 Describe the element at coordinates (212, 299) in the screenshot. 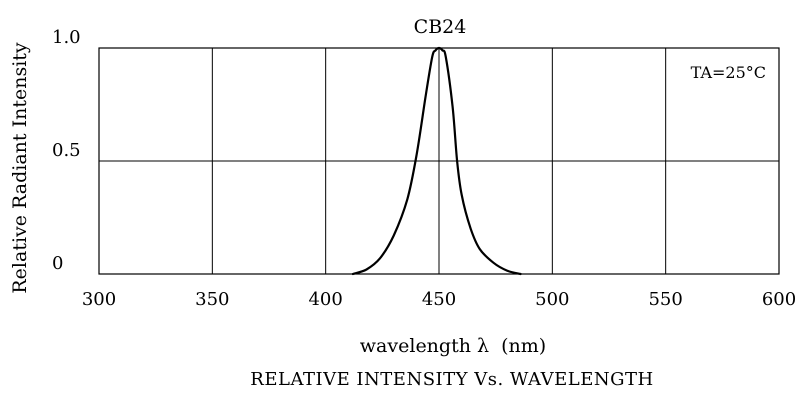

I see `x-tick-label-350: 350` at that location.